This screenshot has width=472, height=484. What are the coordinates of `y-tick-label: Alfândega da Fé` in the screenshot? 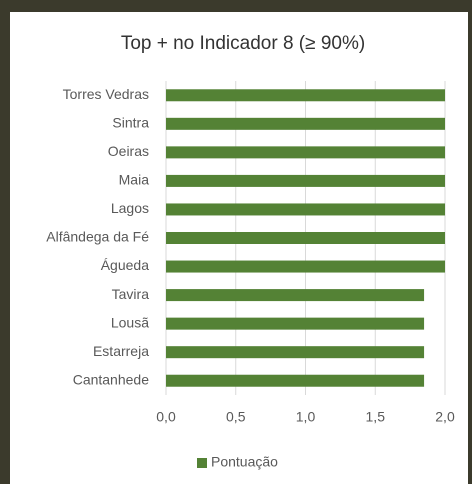 It's located at (97, 237).